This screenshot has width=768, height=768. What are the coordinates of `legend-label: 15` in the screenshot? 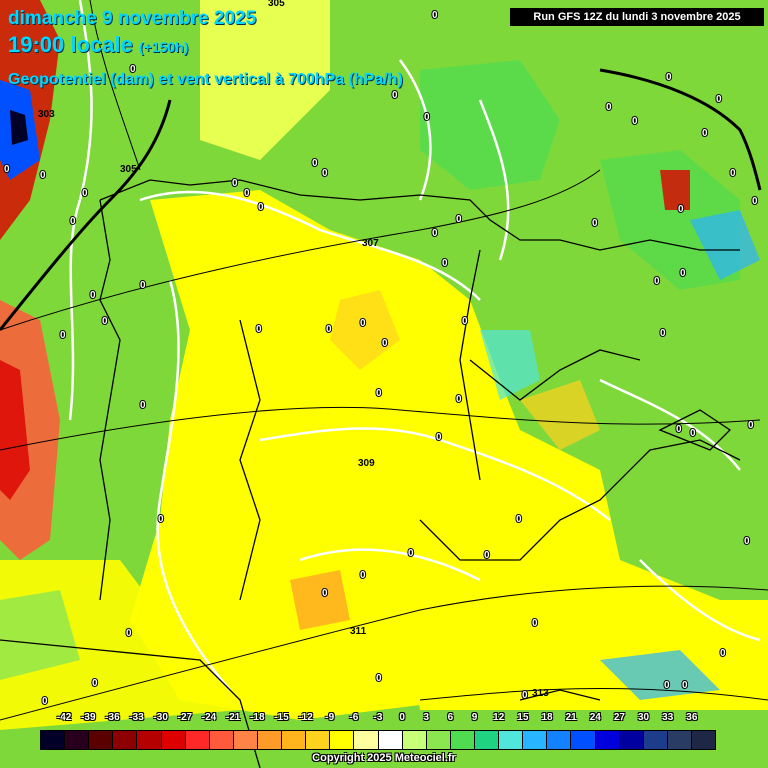 It's located at (523, 717).